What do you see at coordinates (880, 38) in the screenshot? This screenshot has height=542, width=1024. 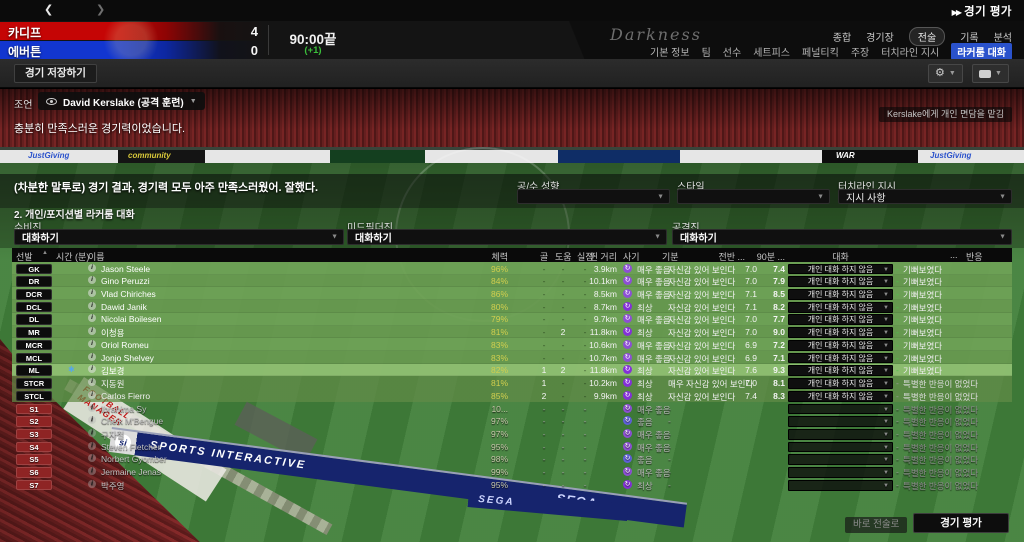 I see `tab-경기장: 경기장` at bounding box center [880, 38].